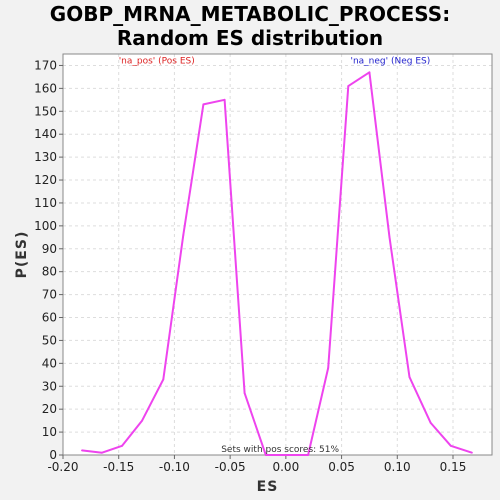  What do you see at coordinates (49, 386) in the screenshot?
I see `y-tick-label: 30` at bounding box center [49, 386].